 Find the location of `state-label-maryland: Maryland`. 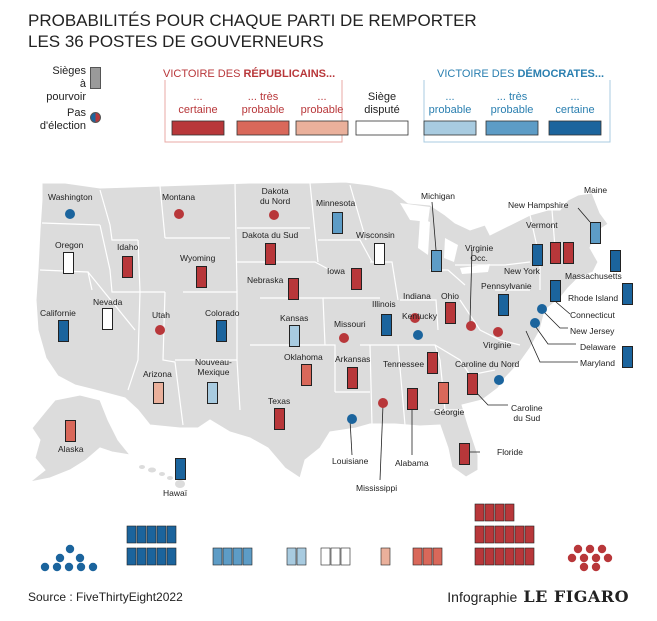

state-label-maryland: Maryland is located at coordinates (597, 363).